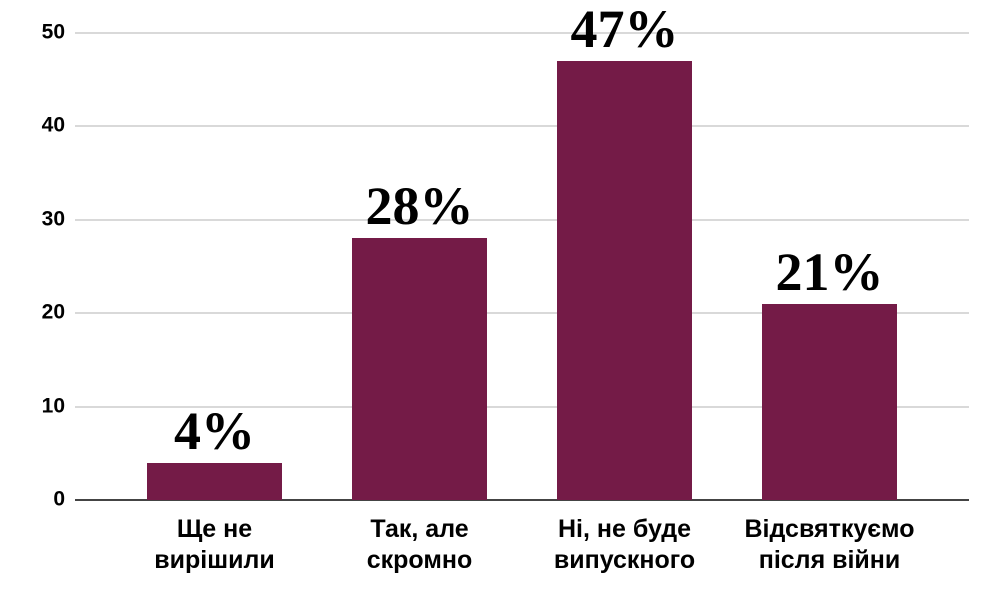 This screenshot has width=1000, height=600. Describe the element at coordinates (419, 544) in the screenshot. I see `x-axis-category-label: Так, але скромно` at that location.